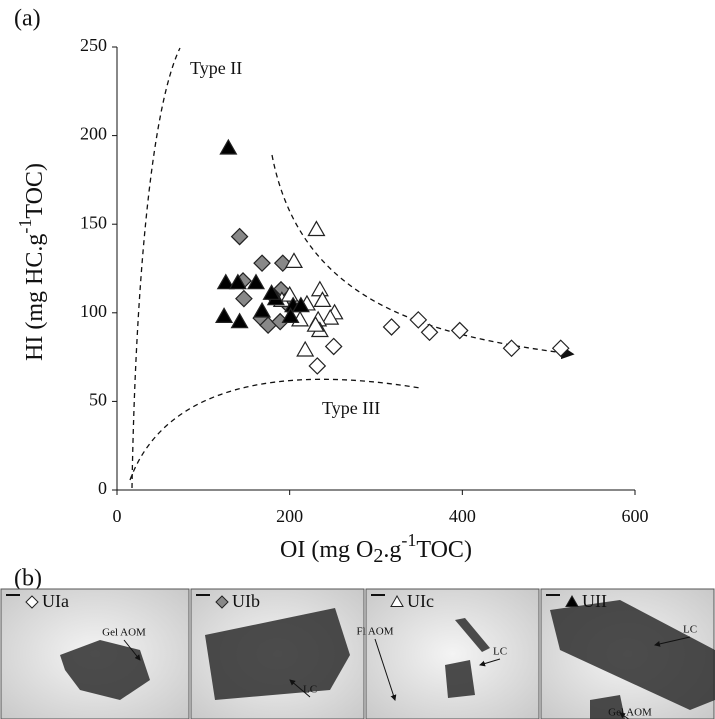 This screenshot has width=715, height=719. What do you see at coordinates (392, 550) in the screenshot?
I see `label-part: .g` at bounding box center [392, 550].